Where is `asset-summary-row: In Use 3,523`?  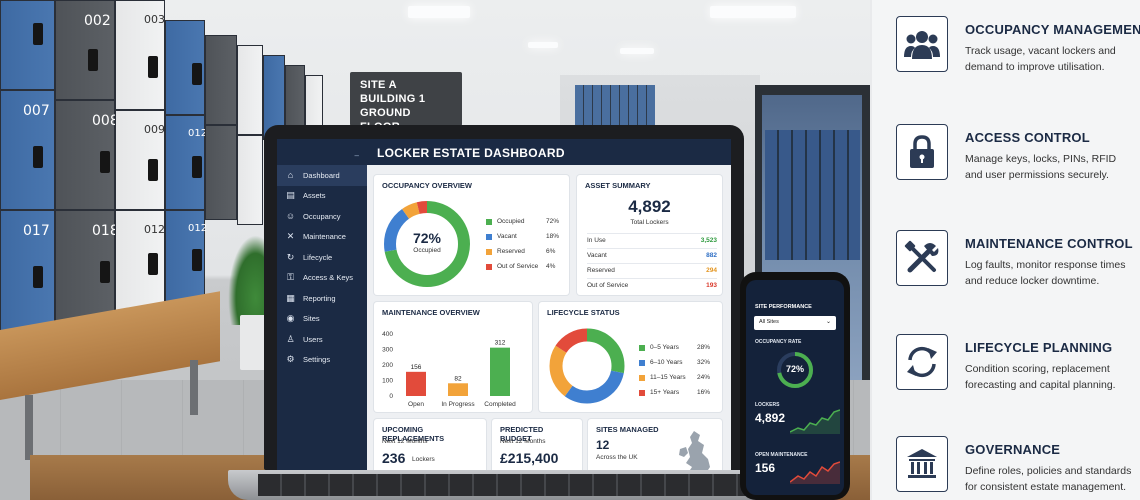
asset-summary-row: In Use 3,523 is located at coordinates (652, 240).